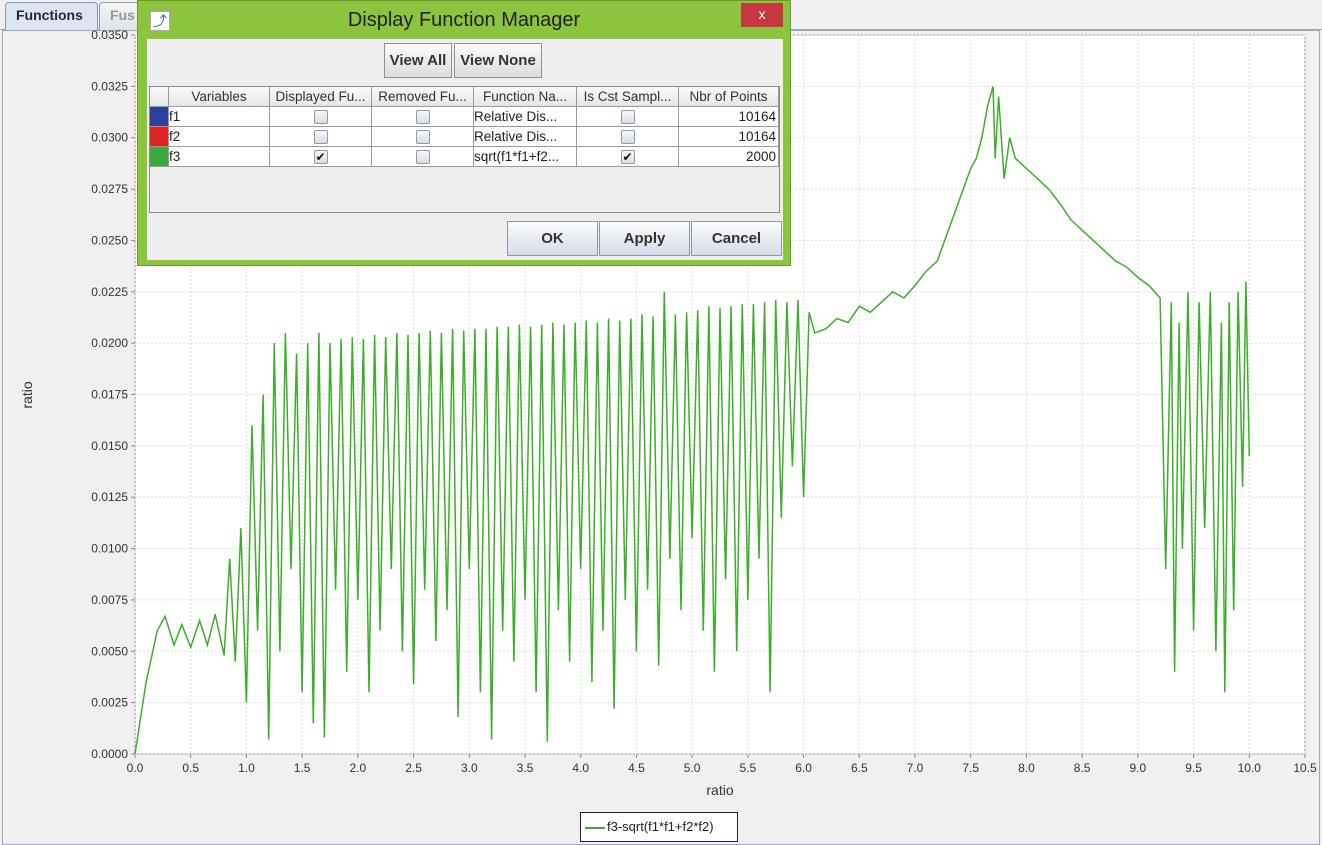  What do you see at coordinates (358, 768) in the screenshot?
I see `x-tick-label: 2.0` at bounding box center [358, 768].